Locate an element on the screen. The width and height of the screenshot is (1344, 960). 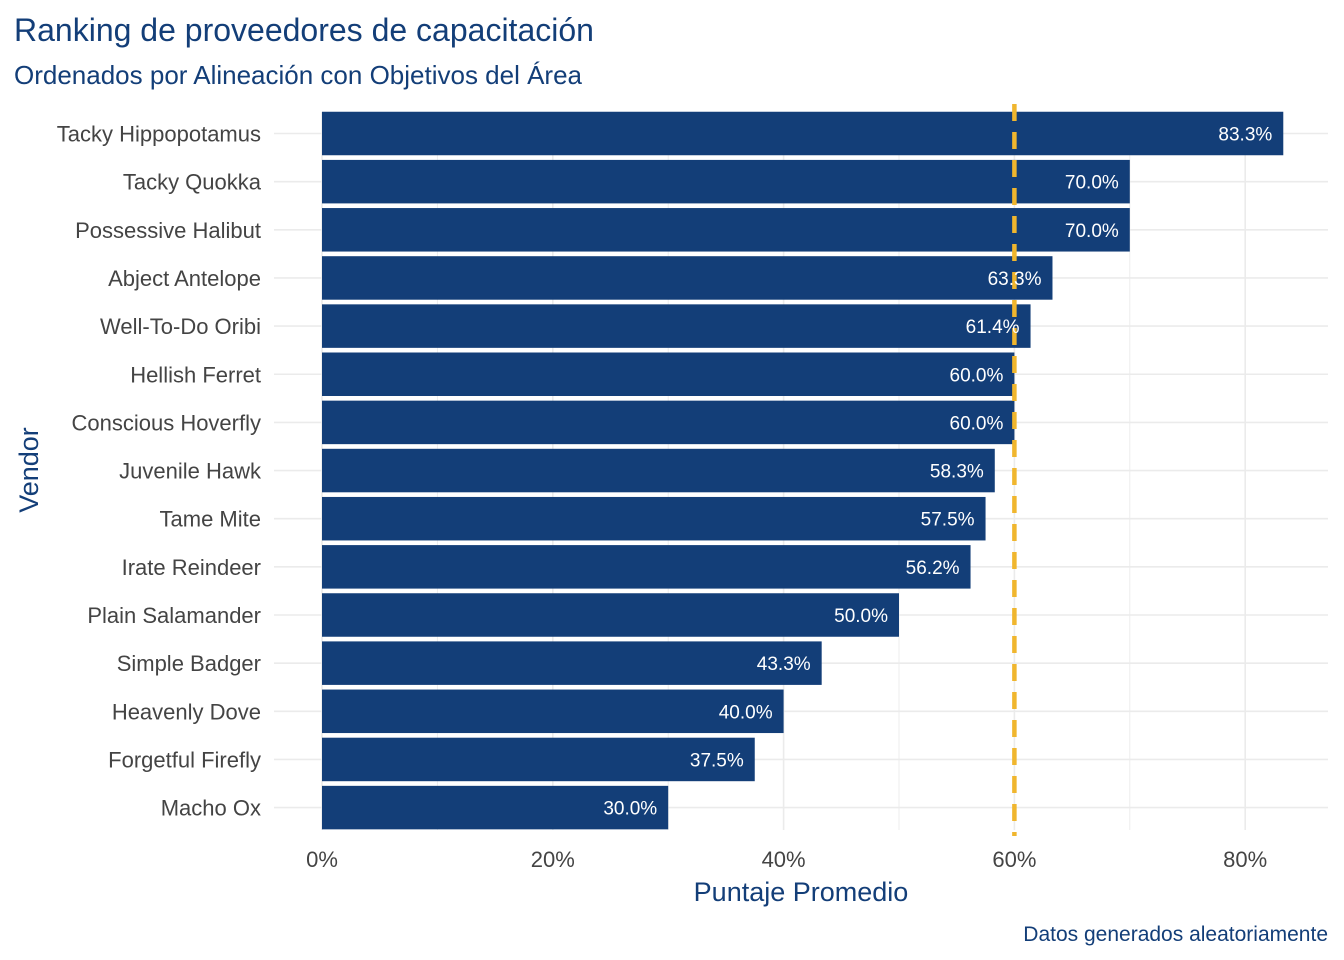
y-tick-label: Juvenile Hawk is located at coordinates (190, 471).